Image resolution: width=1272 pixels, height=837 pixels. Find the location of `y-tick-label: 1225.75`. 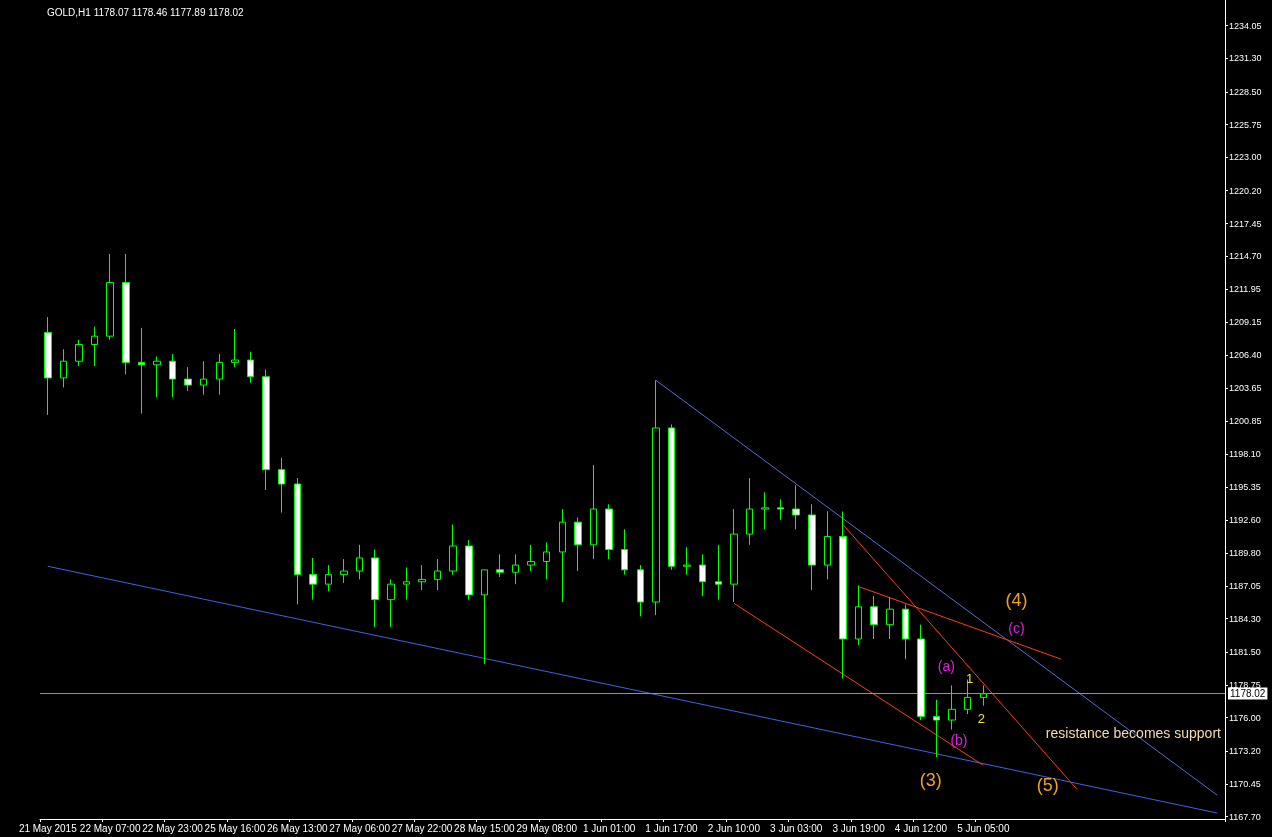

y-tick-label: 1225.75 is located at coordinates (1245, 124).